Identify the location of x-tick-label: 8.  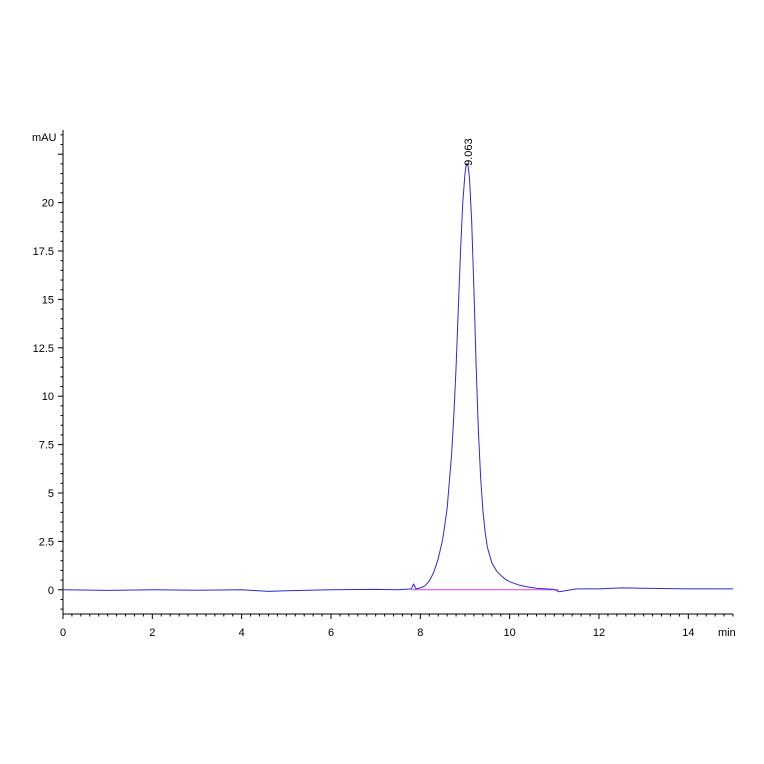
(420, 633).